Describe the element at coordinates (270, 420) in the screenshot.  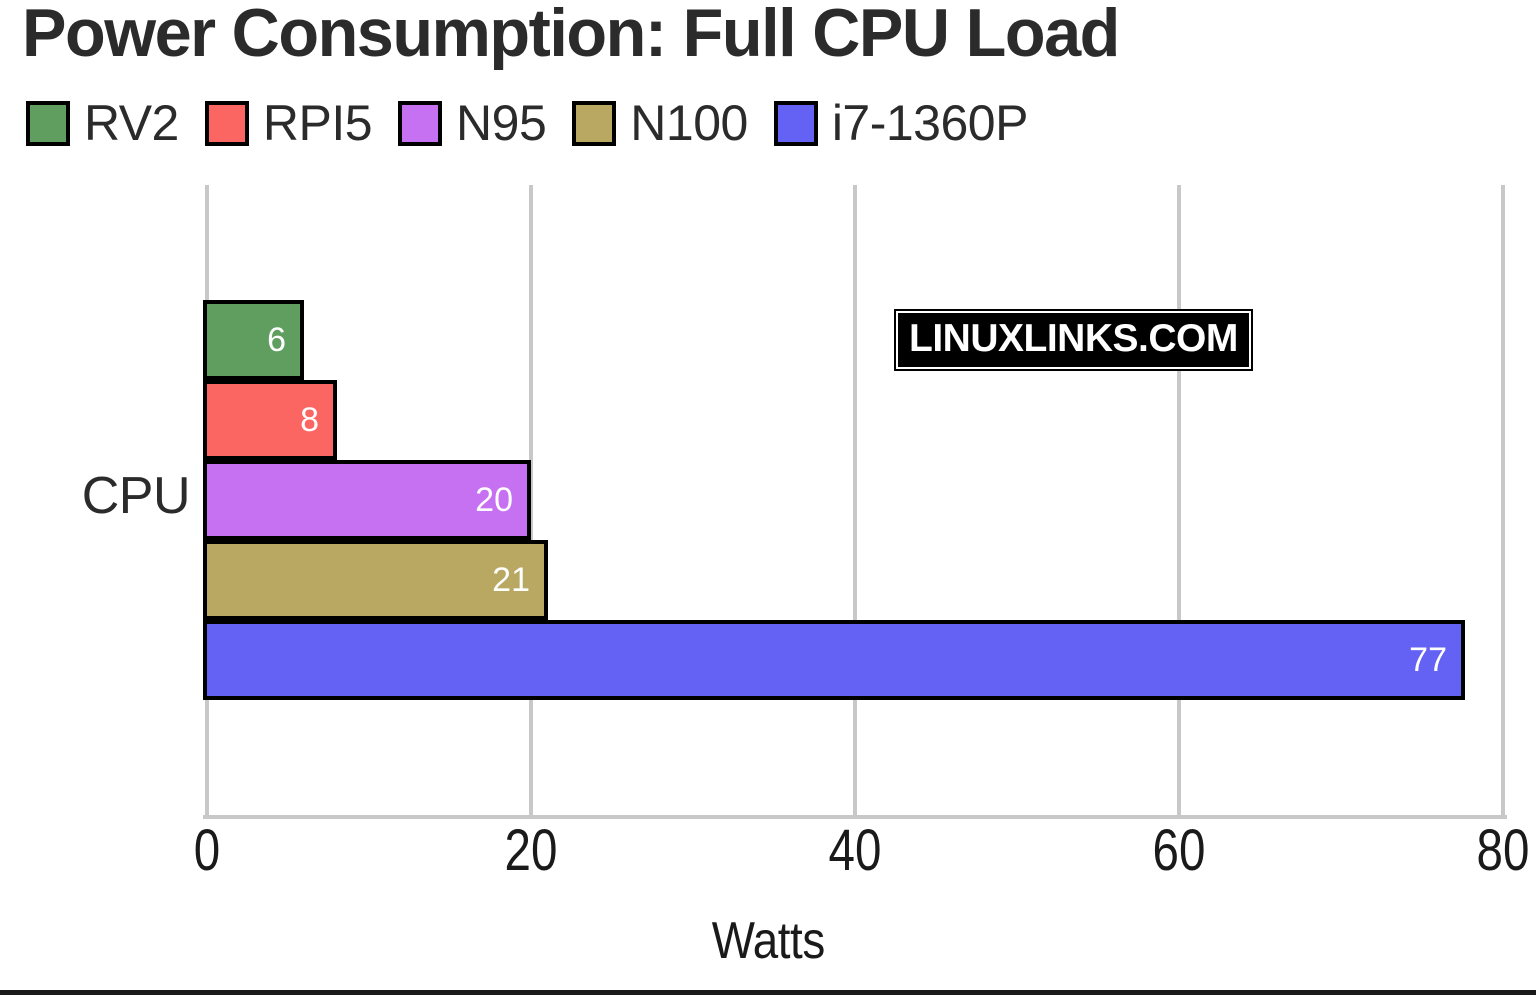
I see `bar-rpi5: 8` at that location.